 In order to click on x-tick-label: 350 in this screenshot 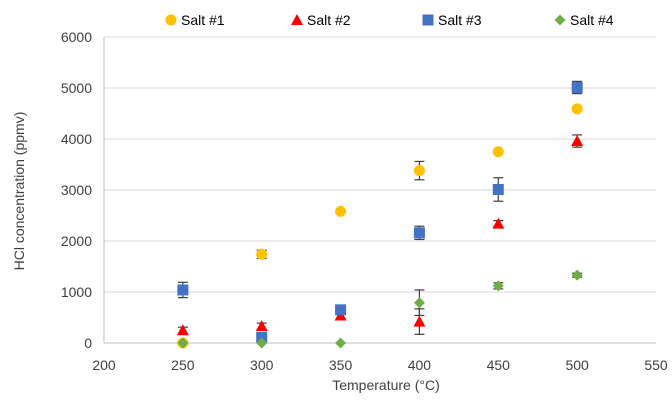, I will do `click(341, 365)`.